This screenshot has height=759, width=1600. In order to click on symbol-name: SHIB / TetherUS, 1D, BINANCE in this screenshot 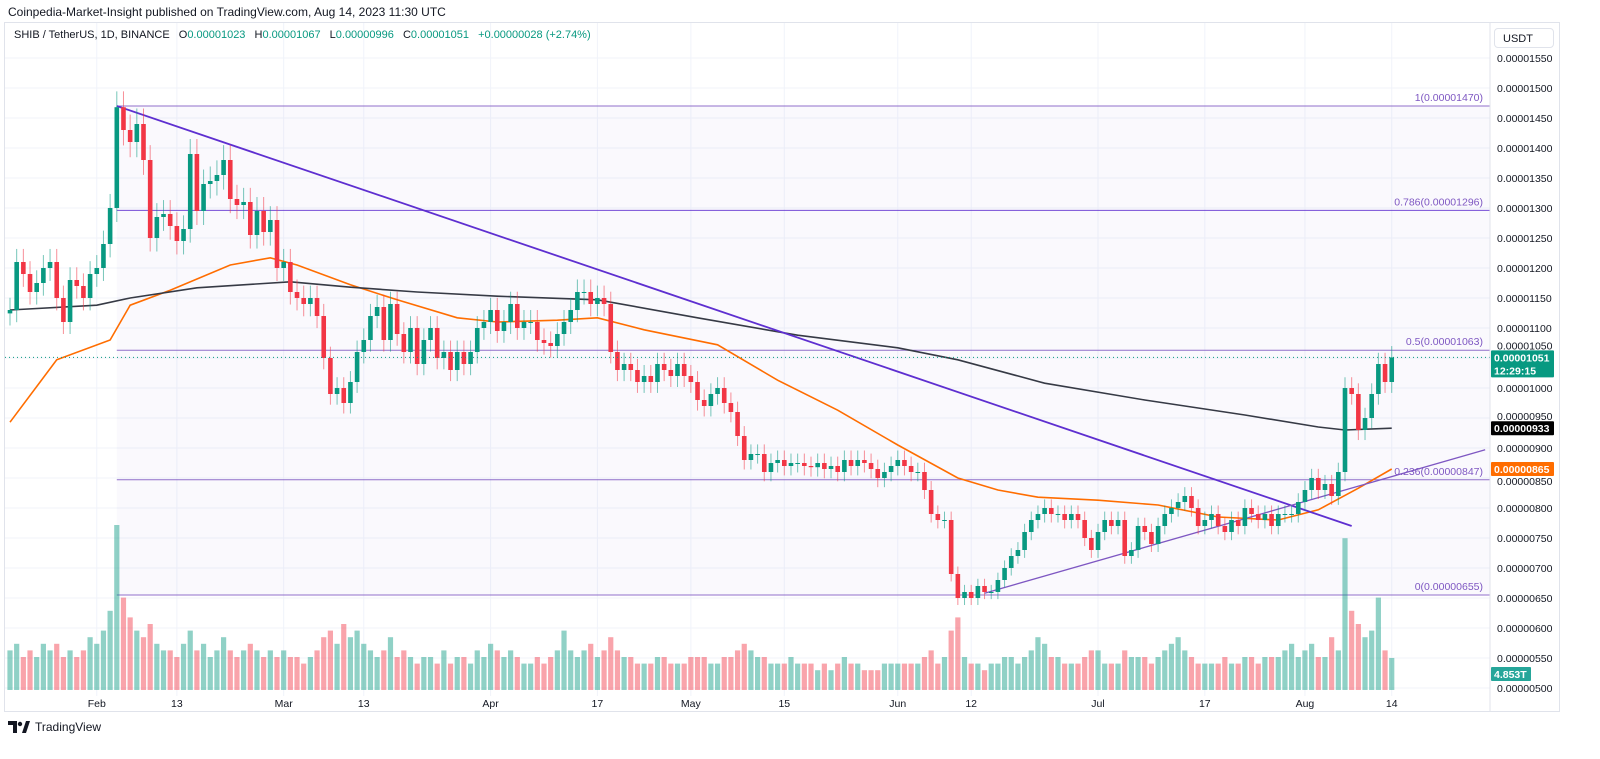, I will do `click(92, 35)`.